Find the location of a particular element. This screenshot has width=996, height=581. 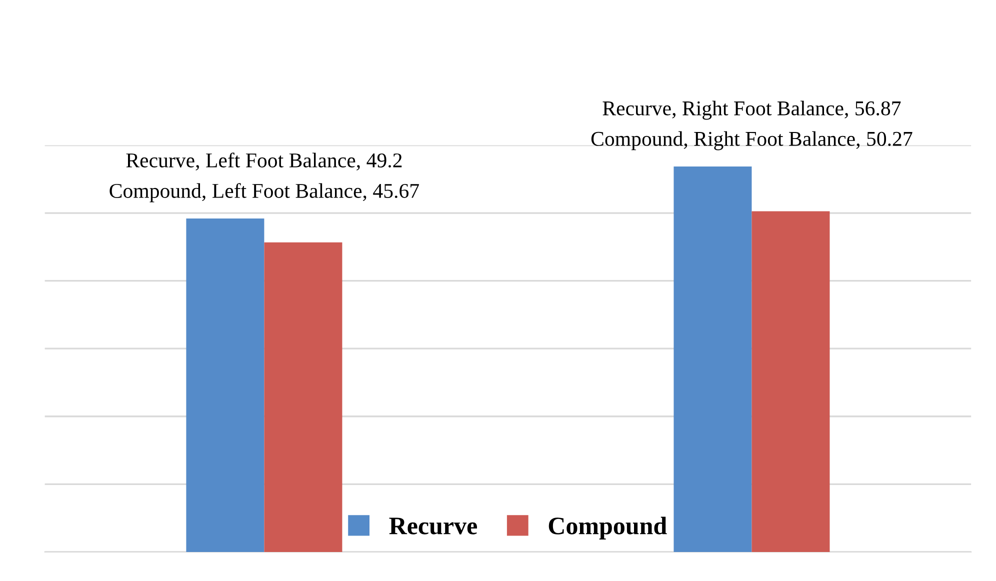

legend-label: Recurve is located at coordinates (433, 526).